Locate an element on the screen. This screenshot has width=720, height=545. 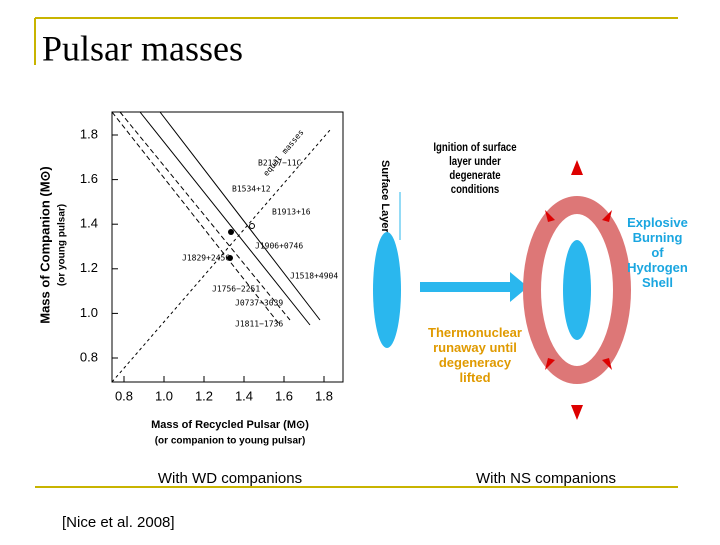
caption: With WD companions is located at coordinates (230, 478).